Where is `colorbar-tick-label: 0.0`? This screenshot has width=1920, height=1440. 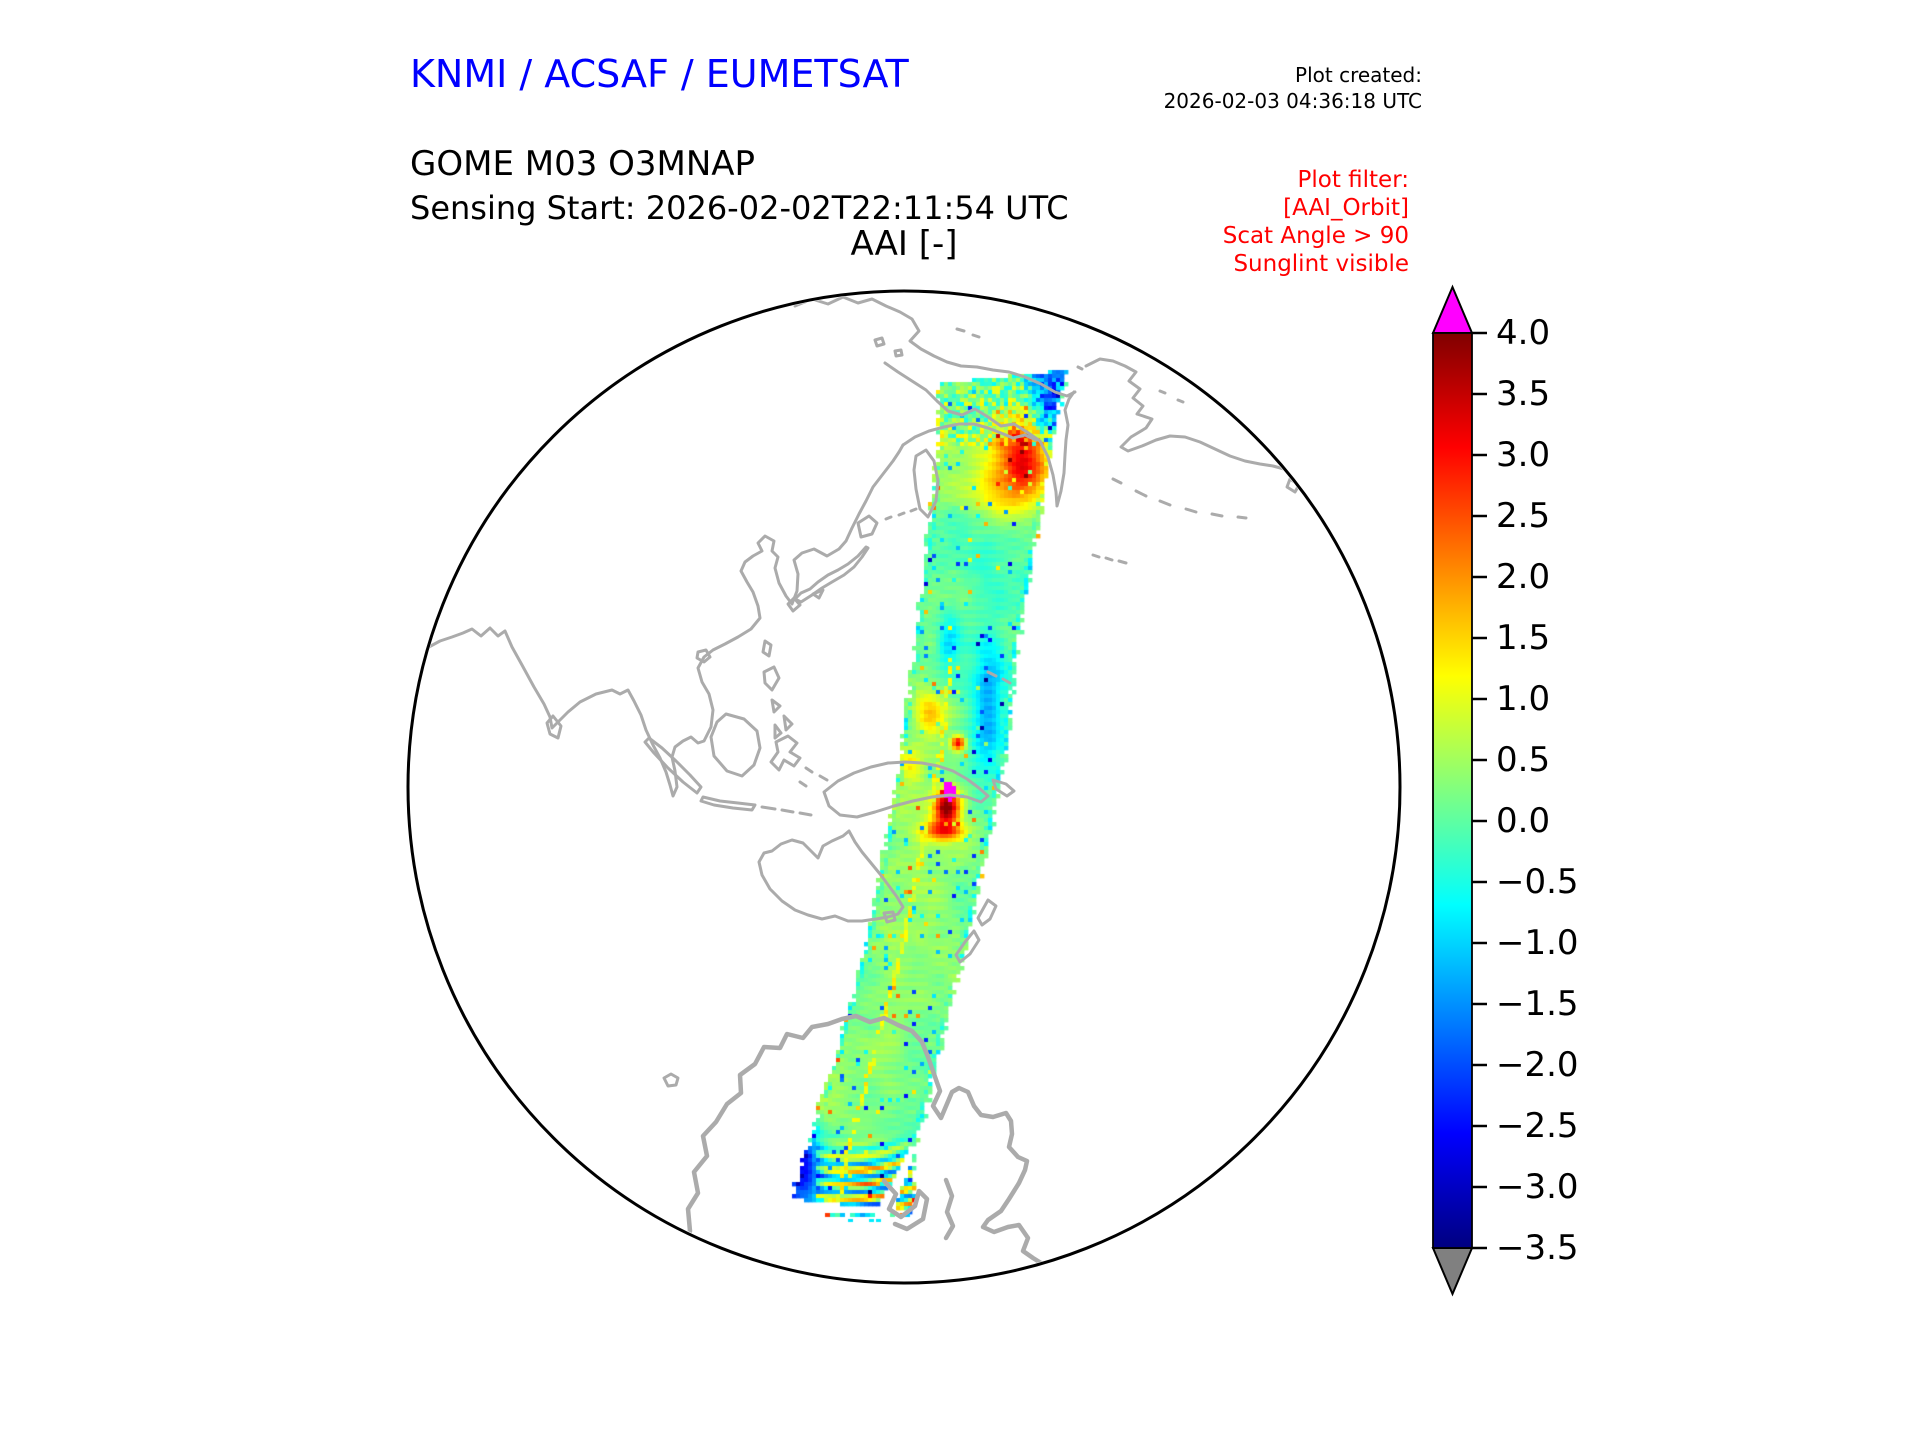 colorbar-tick-label: 0.0 is located at coordinates (1523, 821).